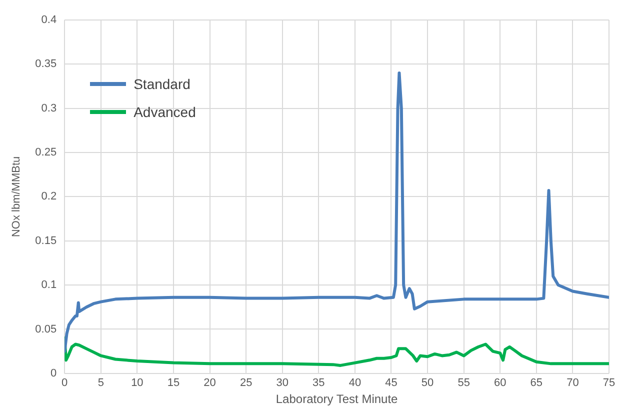  What do you see at coordinates (282, 383) in the screenshot?
I see `x-tick-label: 30` at bounding box center [282, 383].